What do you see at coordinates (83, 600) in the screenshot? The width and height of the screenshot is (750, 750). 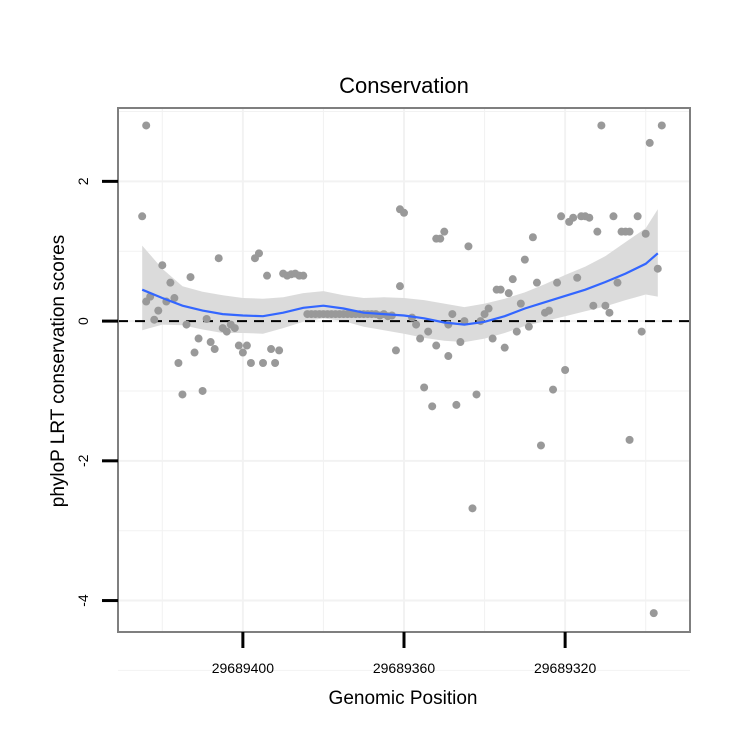 I see `y-tick-label: -4` at bounding box center [83, 600].